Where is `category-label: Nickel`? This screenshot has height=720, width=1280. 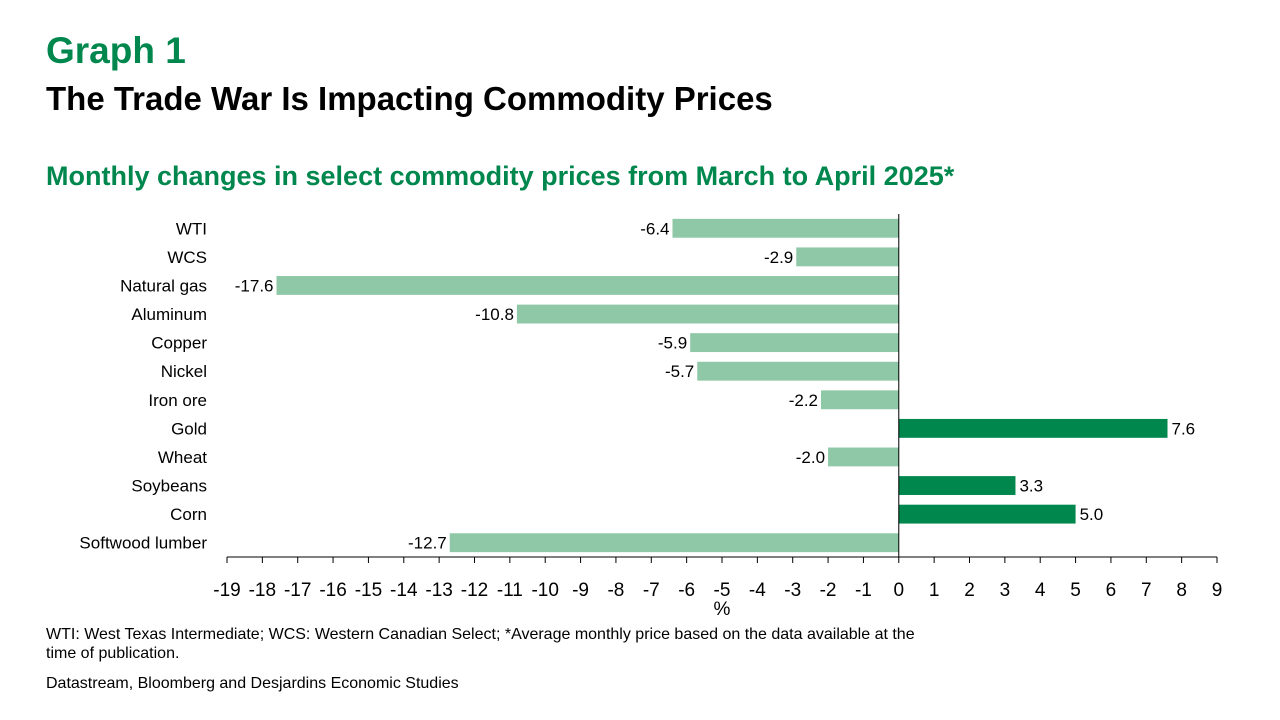 category-label: Nickel is located at coordinates (184, 371).